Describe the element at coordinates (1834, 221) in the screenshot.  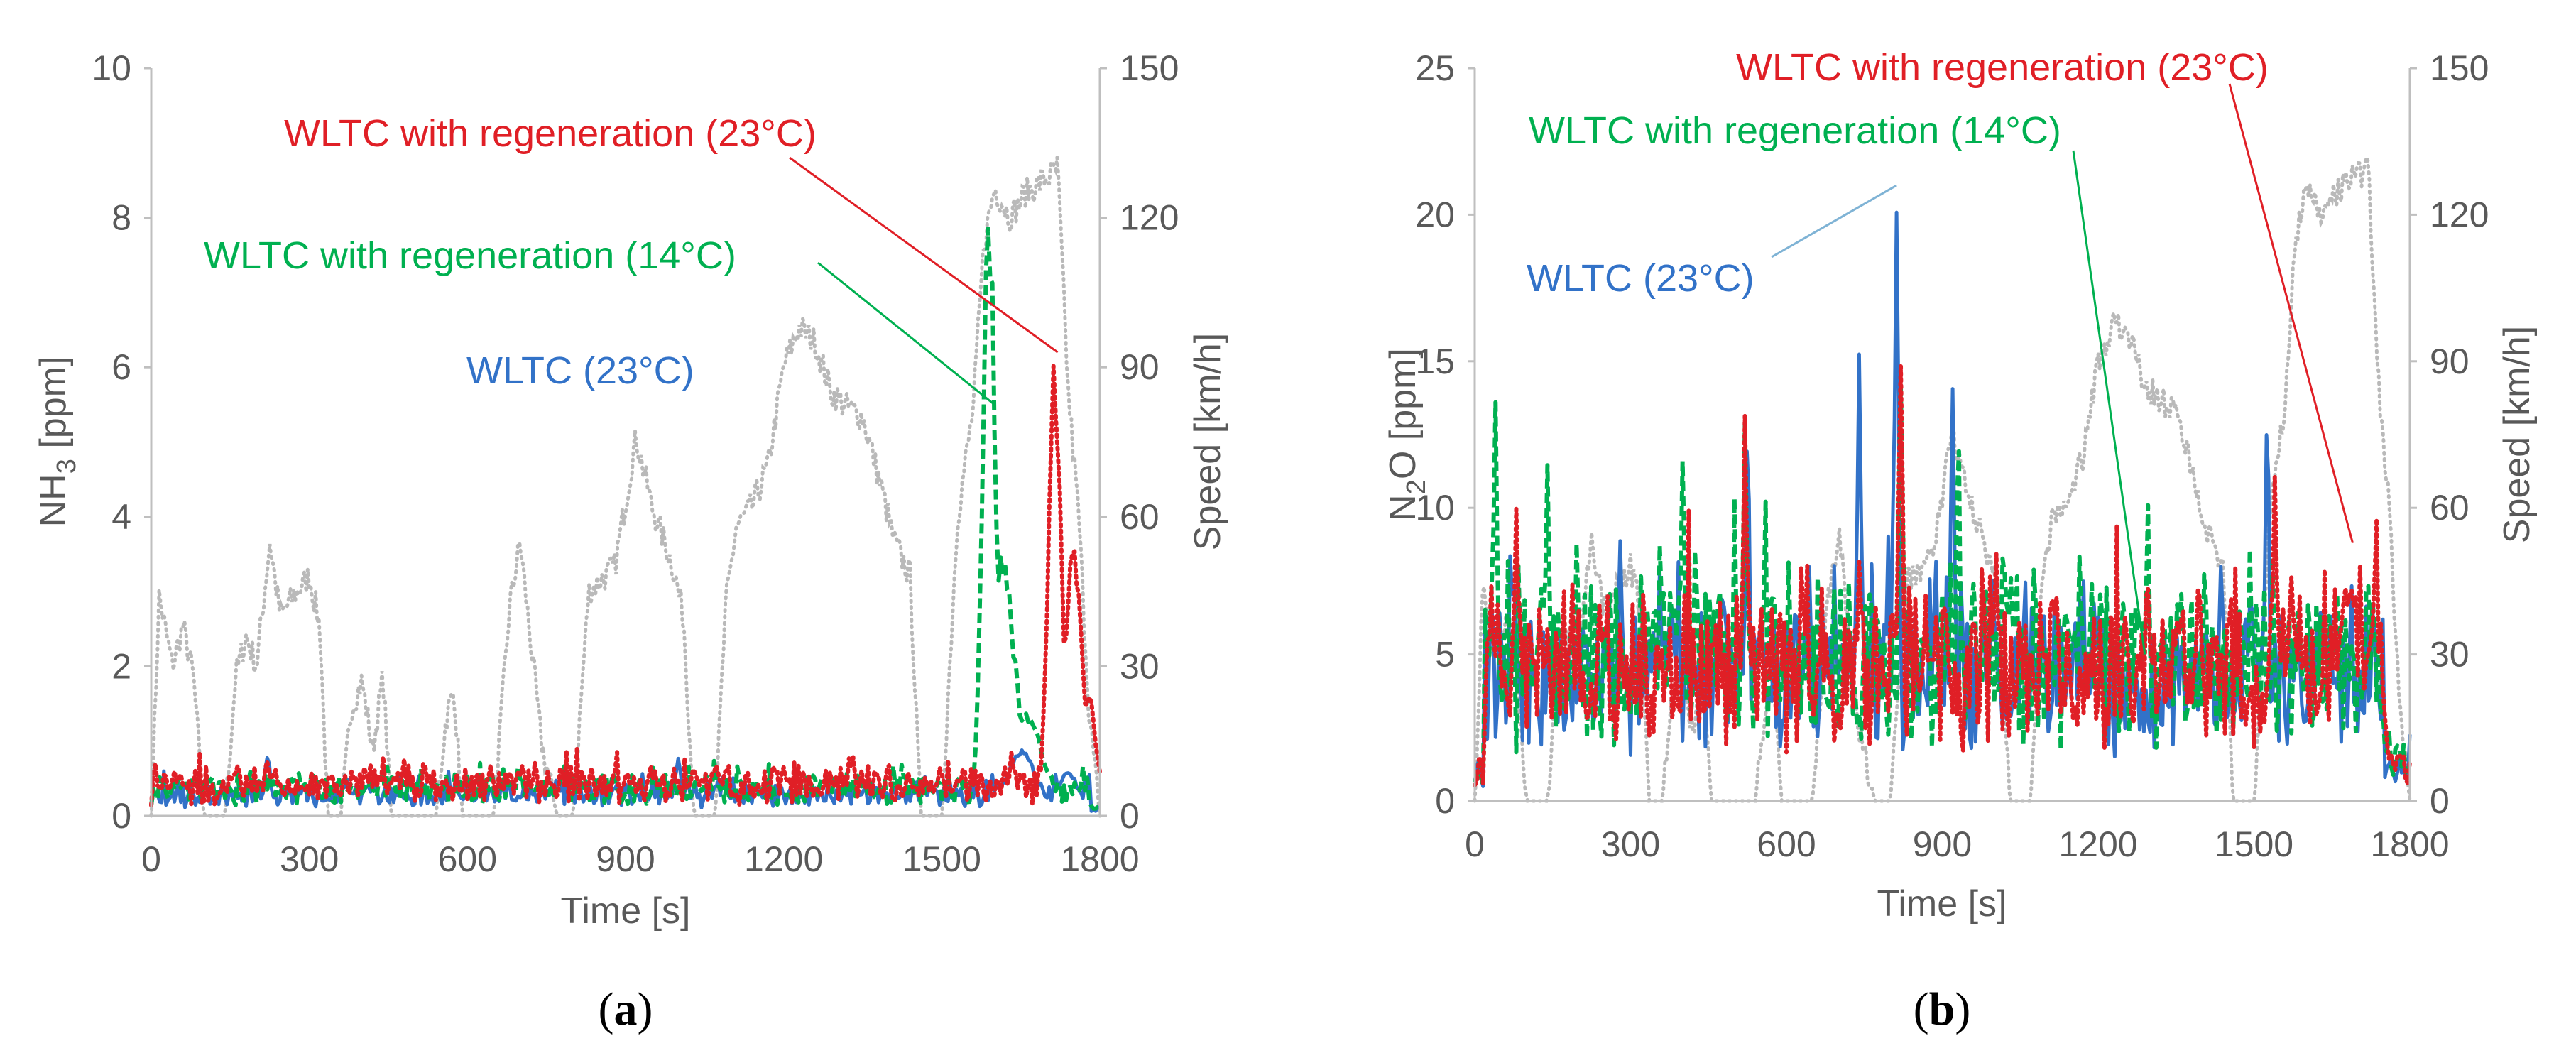
I see `annotation-leader-blue` at that location.